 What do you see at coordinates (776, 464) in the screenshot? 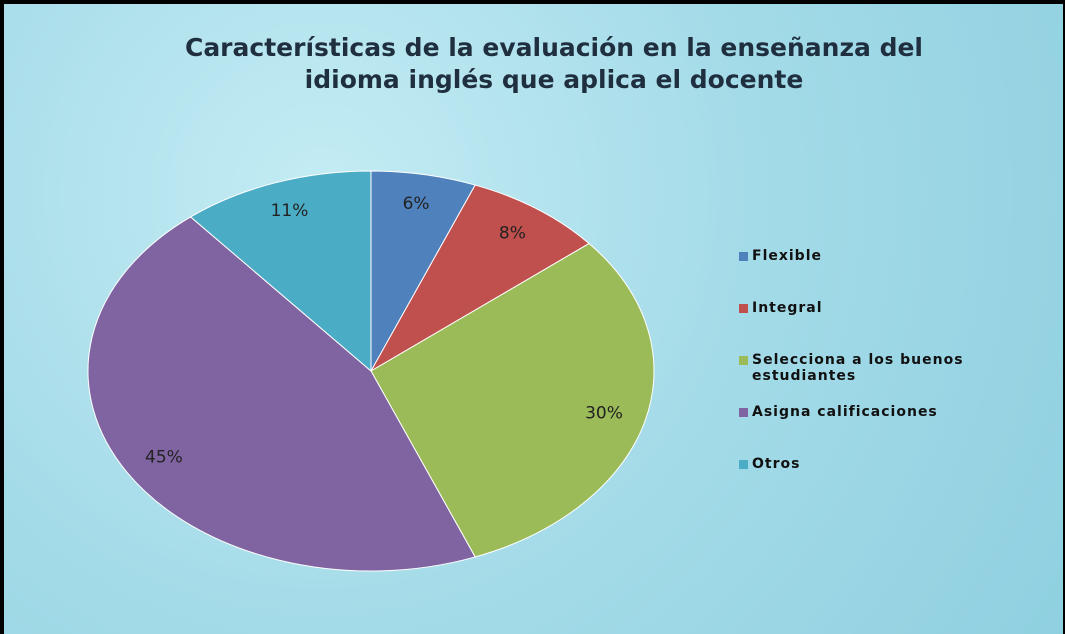
I see `legend-label: Otros` at bounding box center [776, 464].